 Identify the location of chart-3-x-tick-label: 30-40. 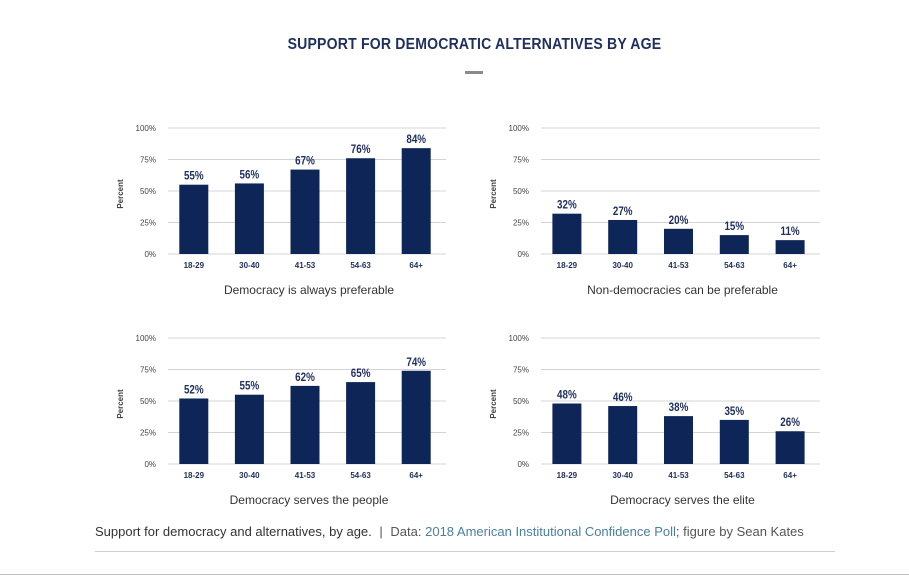
(249, 475).